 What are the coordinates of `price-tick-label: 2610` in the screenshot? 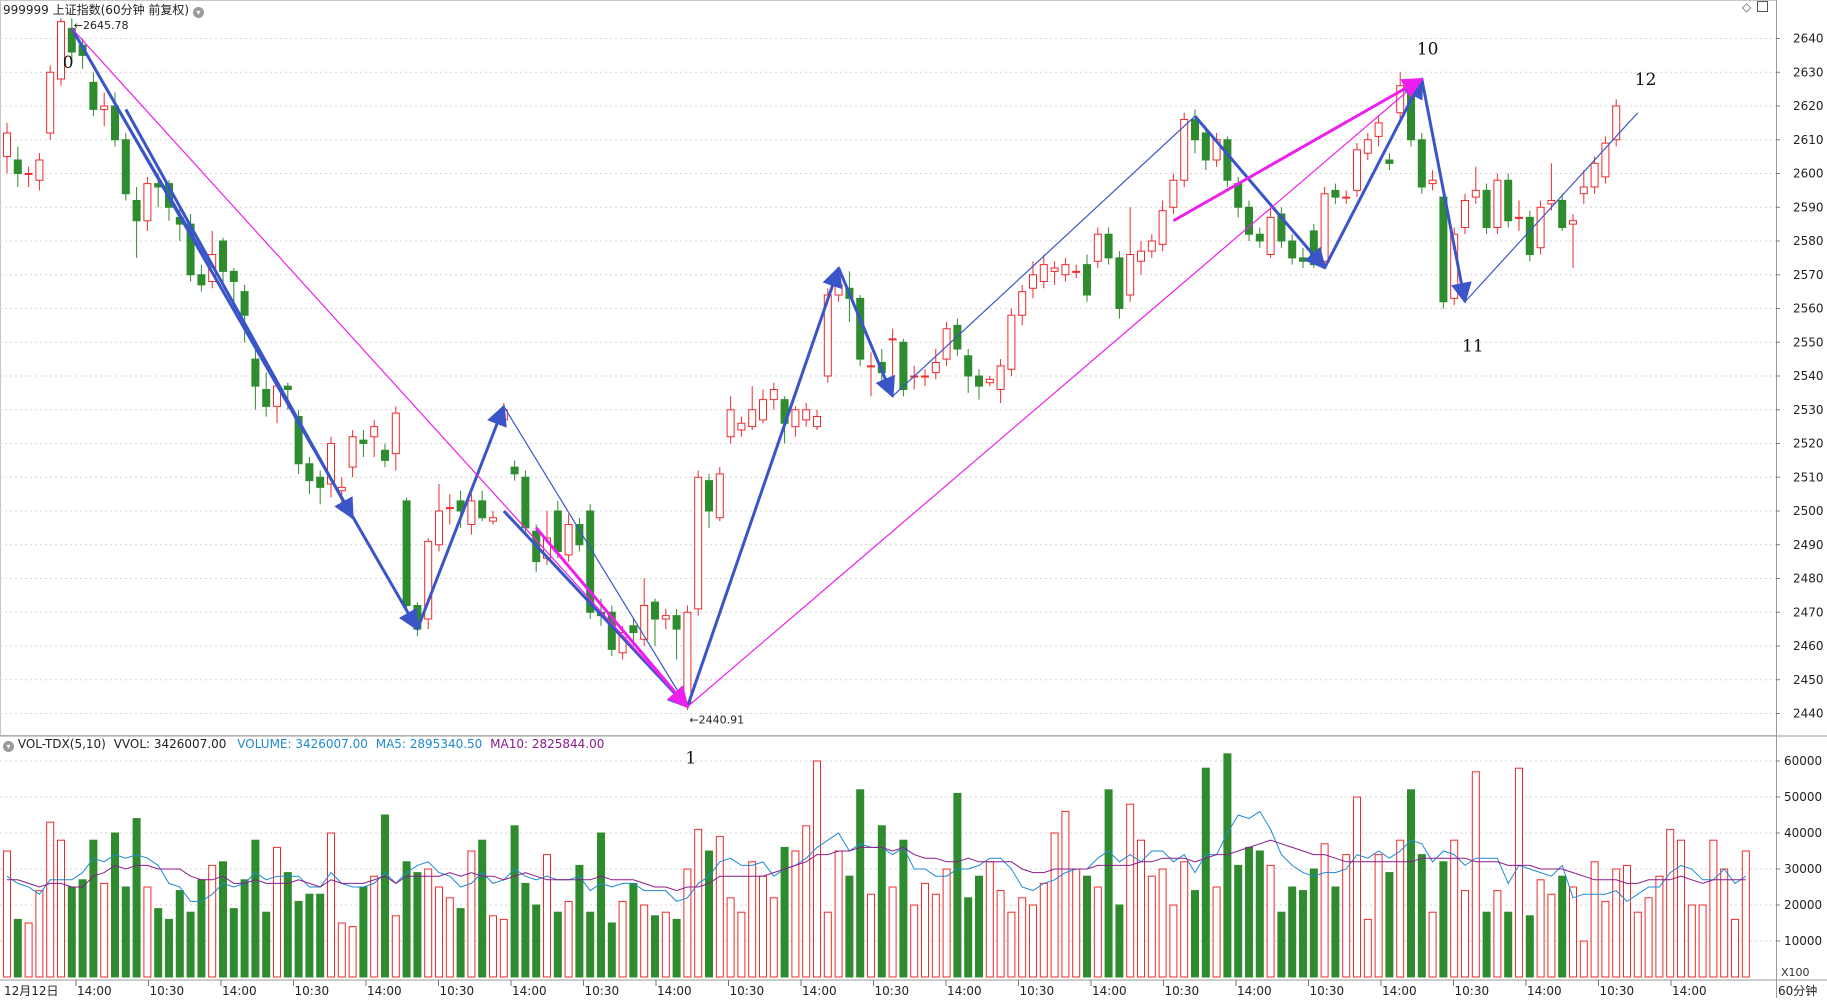 It's located at (1808, 140).